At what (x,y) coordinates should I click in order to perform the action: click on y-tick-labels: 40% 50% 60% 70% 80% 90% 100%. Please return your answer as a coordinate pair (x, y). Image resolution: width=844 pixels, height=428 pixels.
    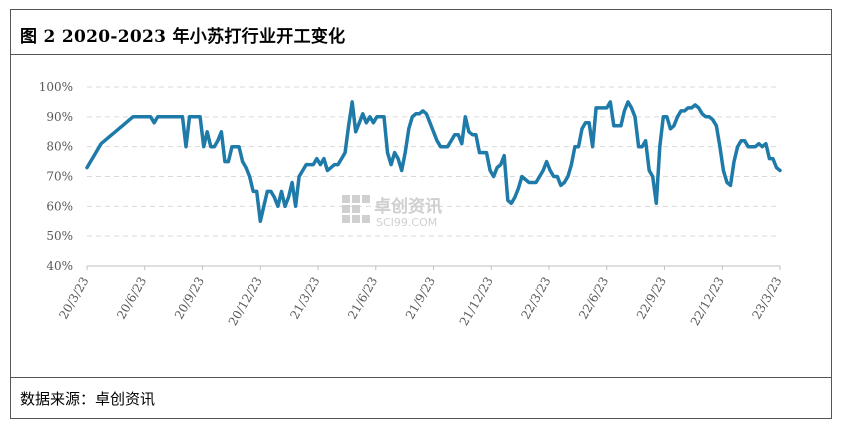
    Looking at the image, I should click on (56, 176).